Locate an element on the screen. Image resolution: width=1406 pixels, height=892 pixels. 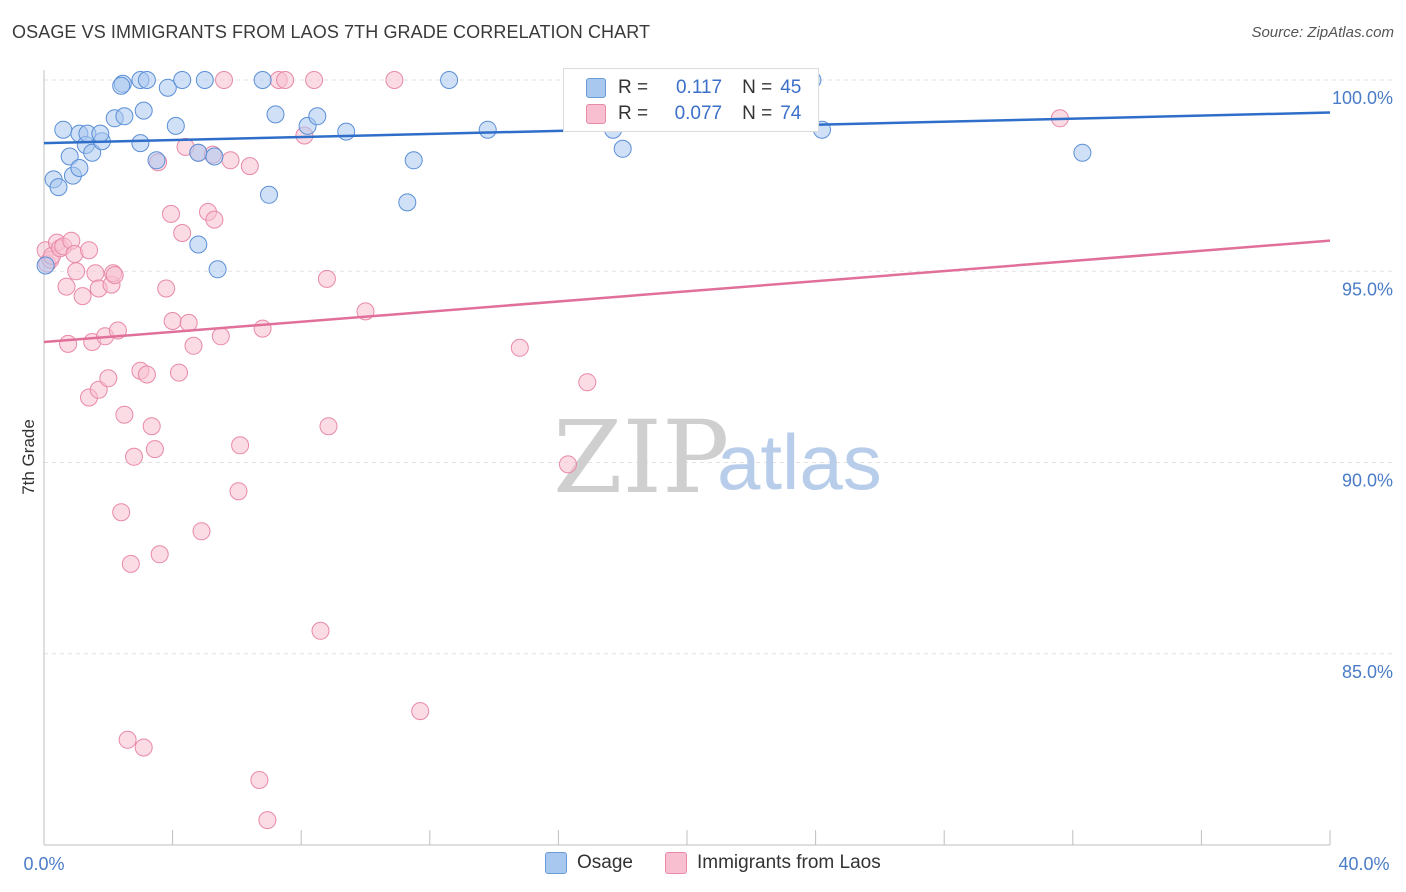
watermark: ZIP atlas is located at coordinates (717, 457).